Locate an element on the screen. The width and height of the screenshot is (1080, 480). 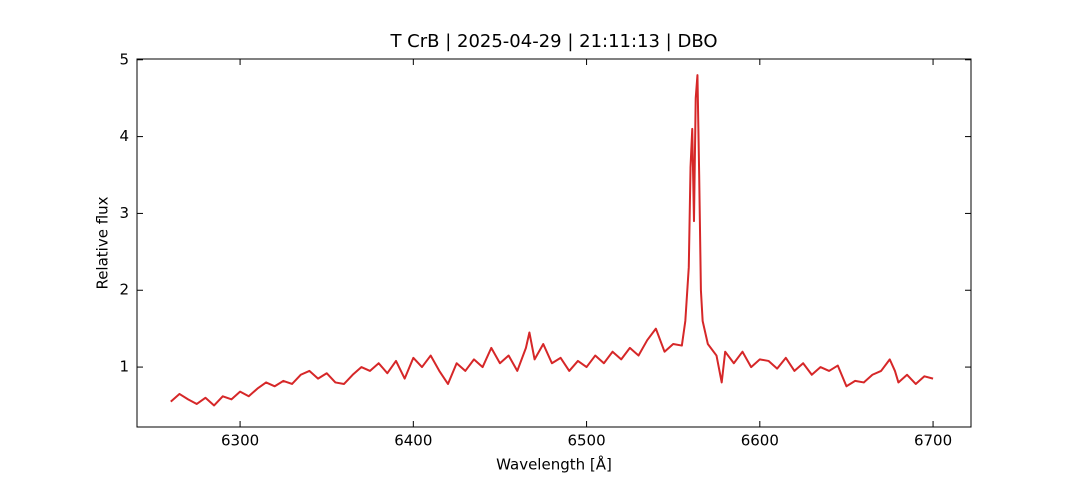
x-tick-label: 6700 is located at coordinates (933, 441).